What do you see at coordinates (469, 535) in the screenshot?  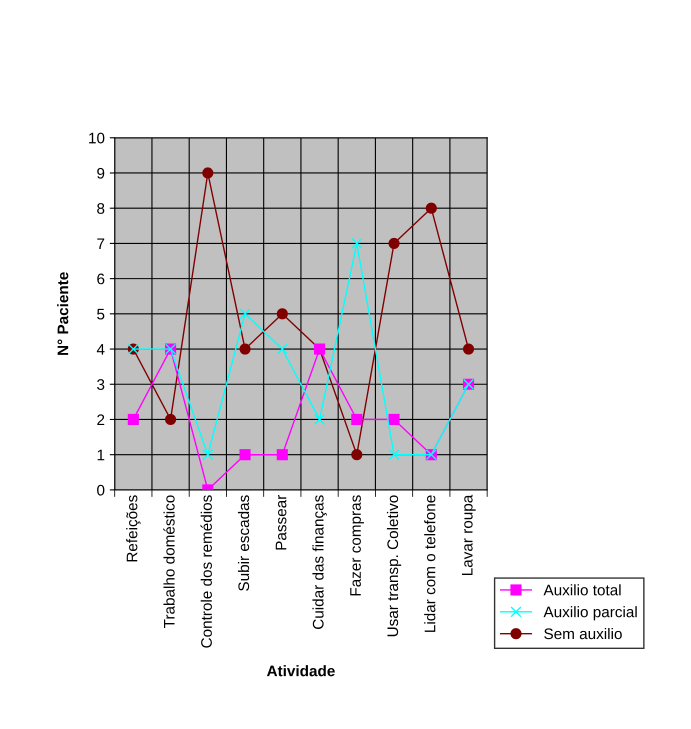 I see `x-tick-label: Lavar roupa` at bounding box center [469, 535].